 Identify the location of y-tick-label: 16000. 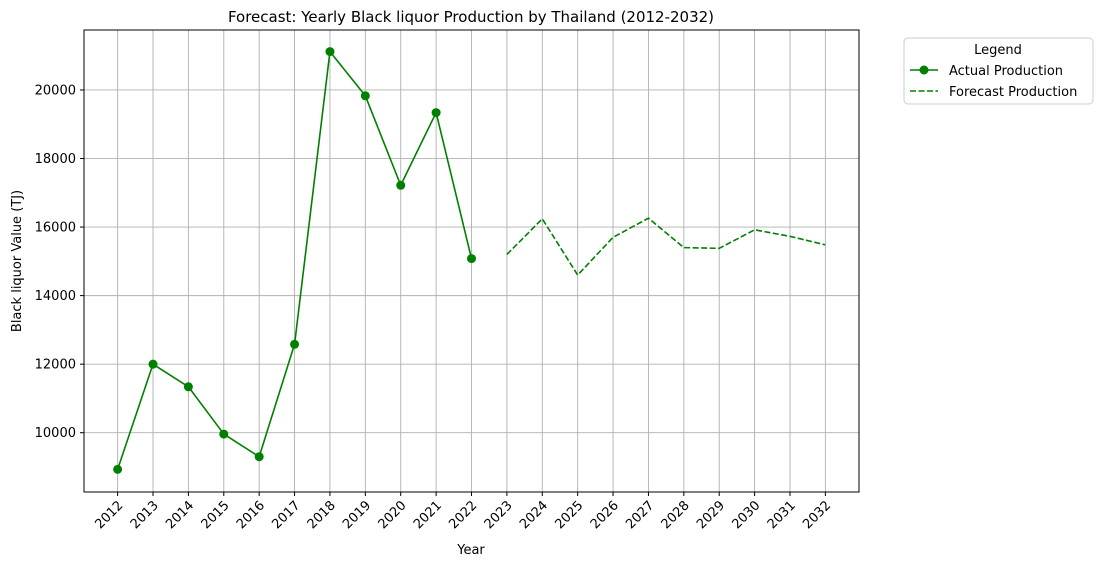
(55, 228).